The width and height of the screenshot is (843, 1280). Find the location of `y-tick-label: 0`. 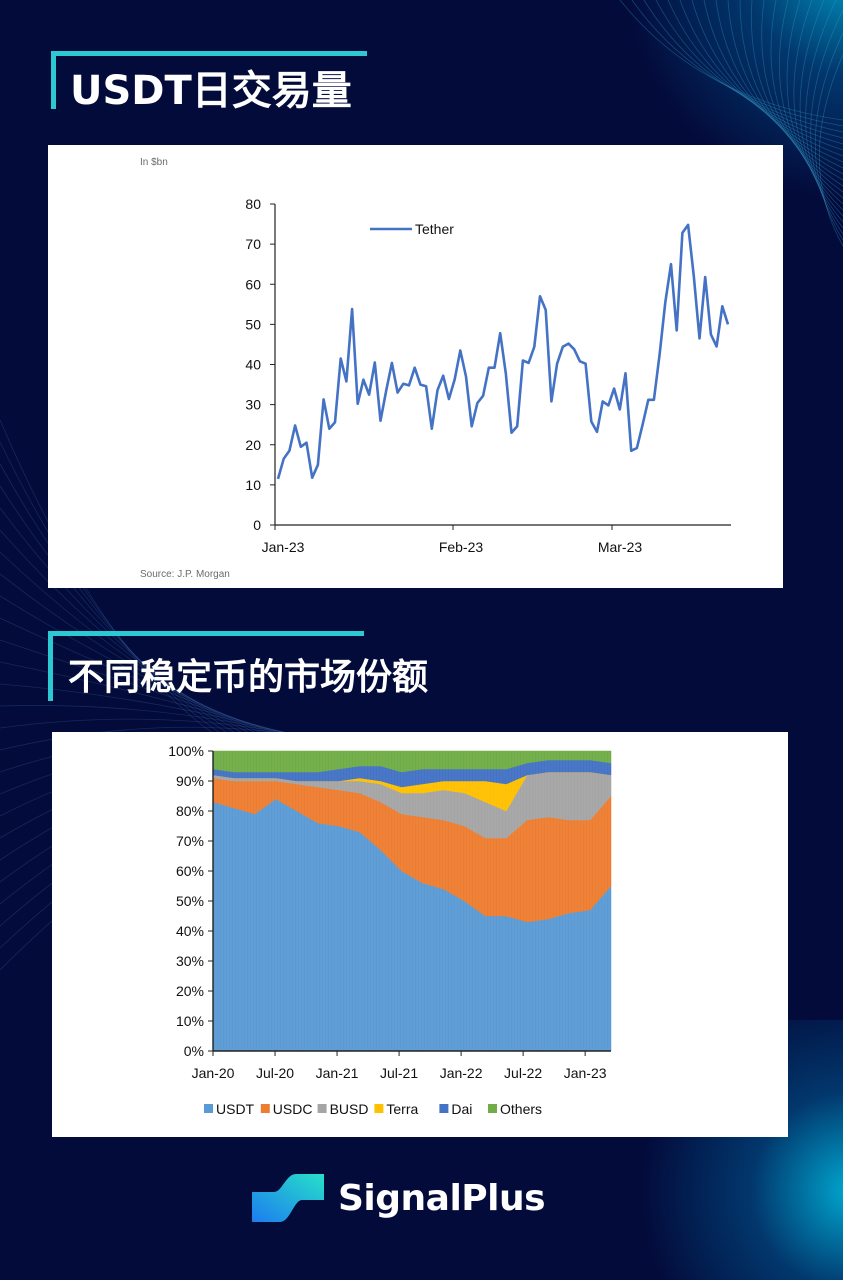

y-tick-label: 0 is located at coordinates (257, 525).